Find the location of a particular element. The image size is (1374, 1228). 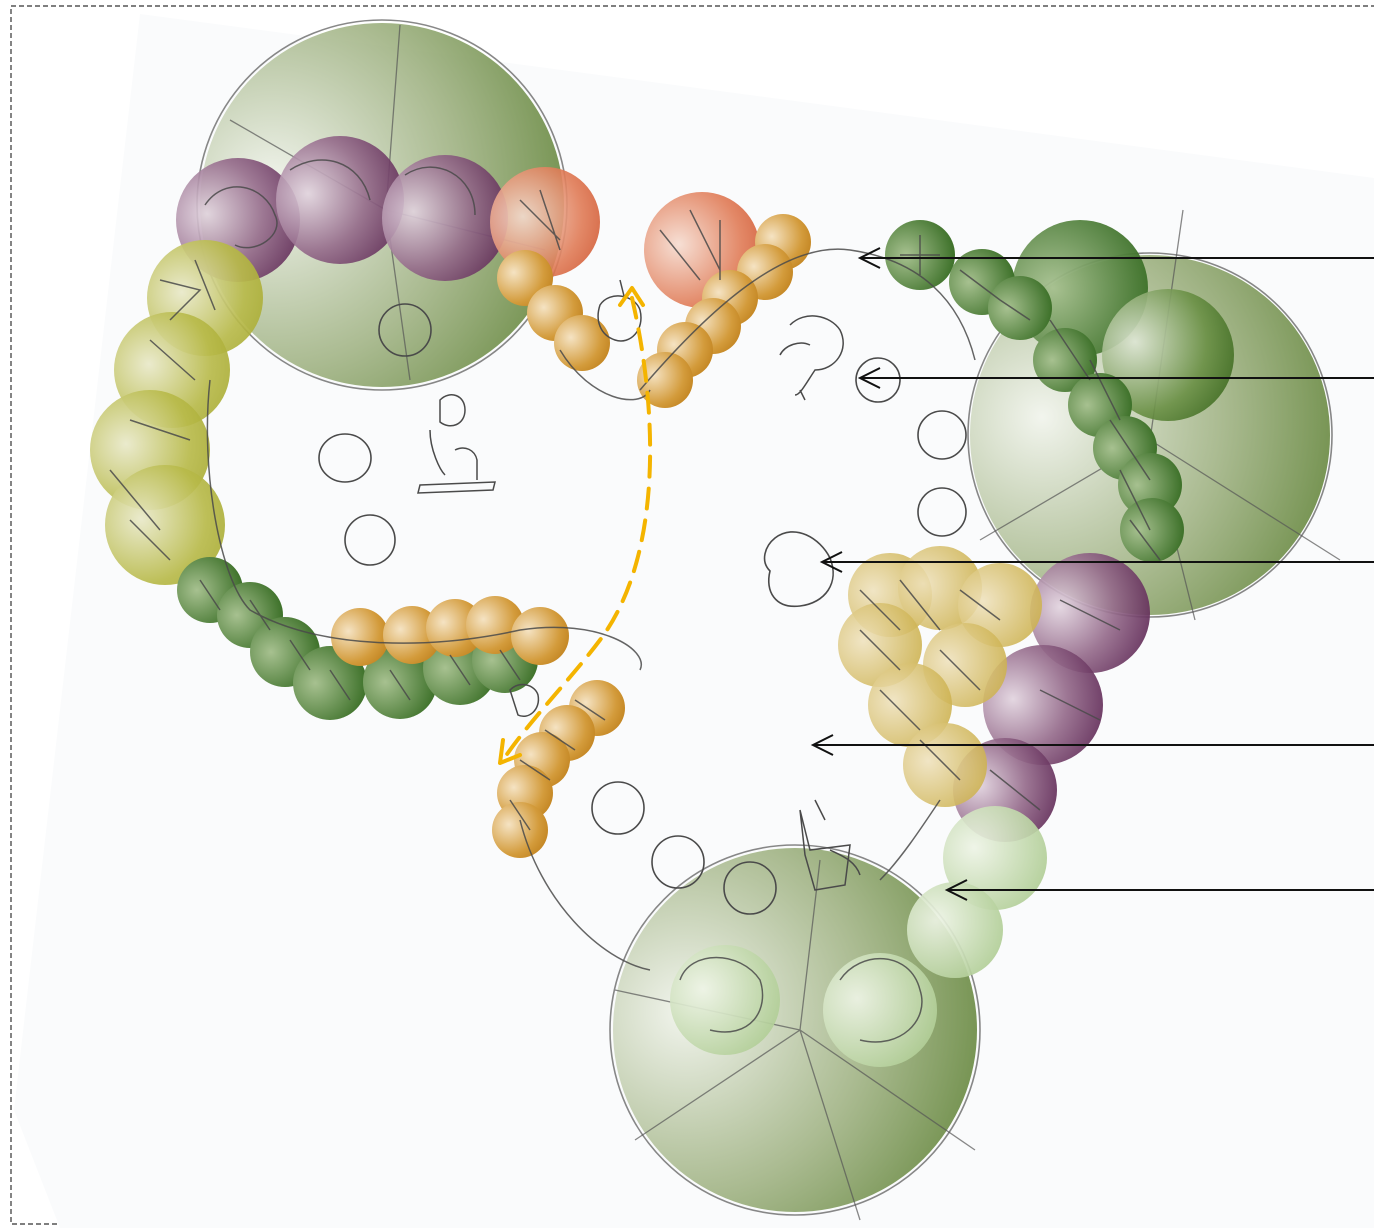

large-tree-south is located at coordinates (795, 1032).